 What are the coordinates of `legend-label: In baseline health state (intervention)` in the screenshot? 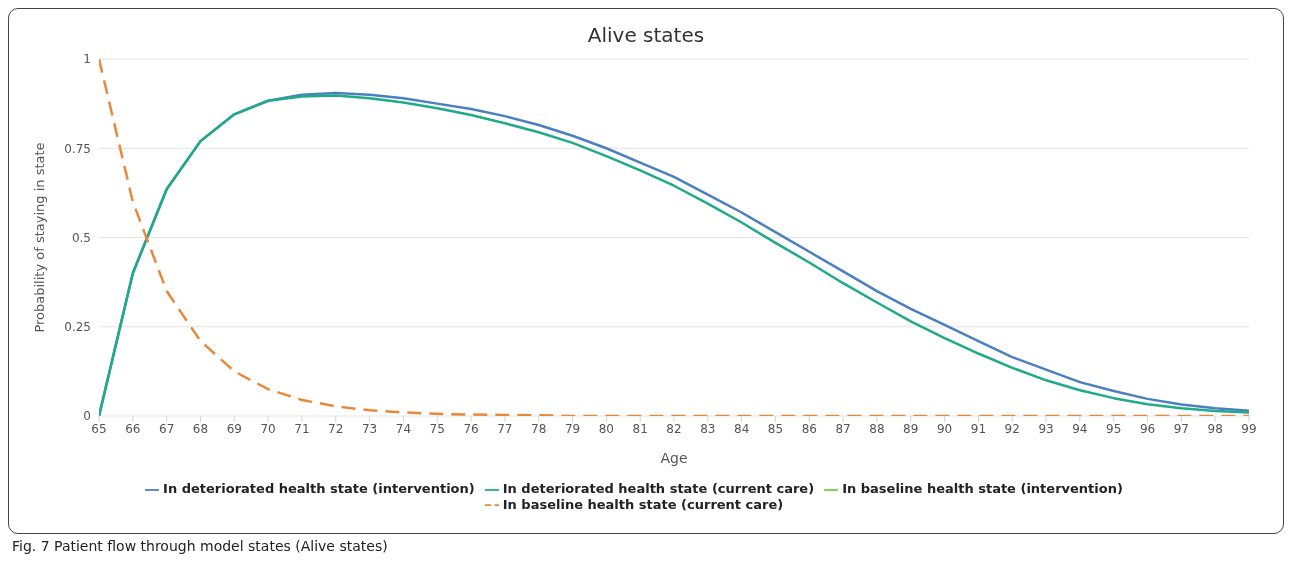 It's located at (982, 488).